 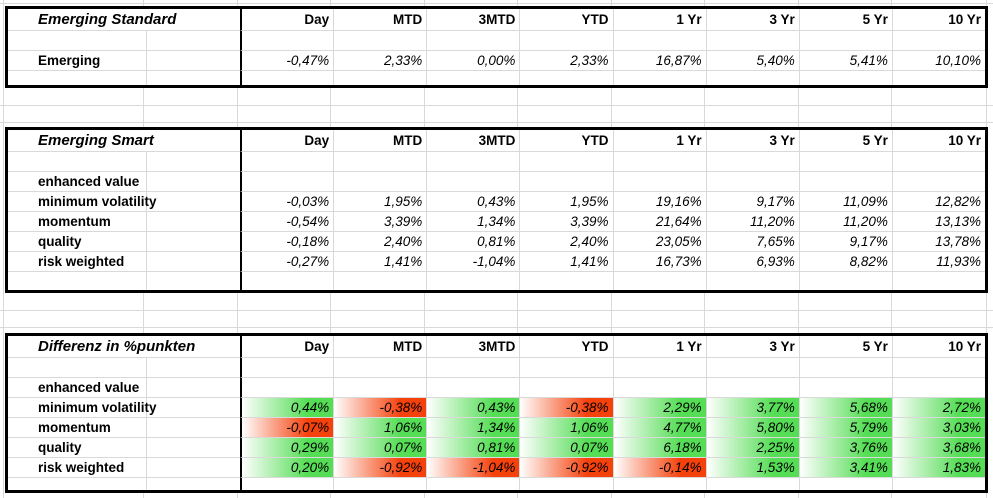 I want to click on value-cell: 2,29%, so click(x=659, y=407).